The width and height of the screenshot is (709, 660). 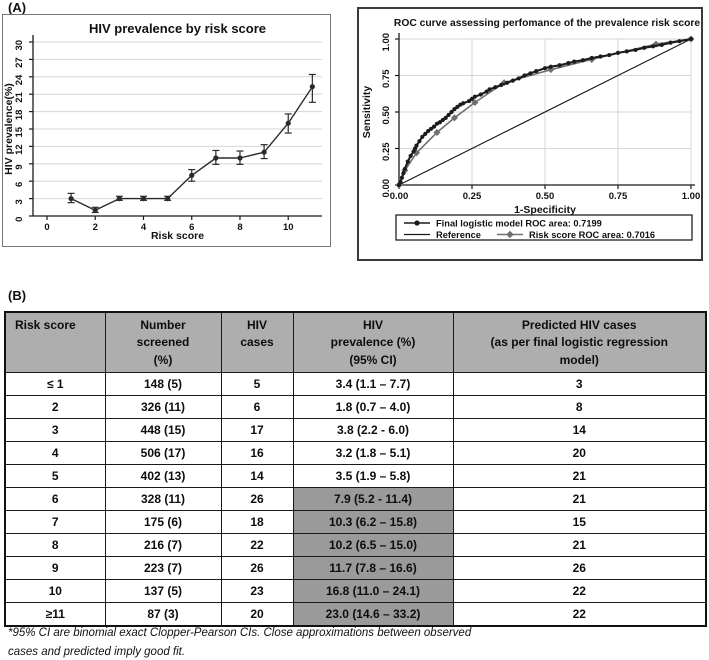 I want to click on table-row: 5 402 (13) 14 3.5 (1.9 – 5.8) 21, so click(x=355, y=476).